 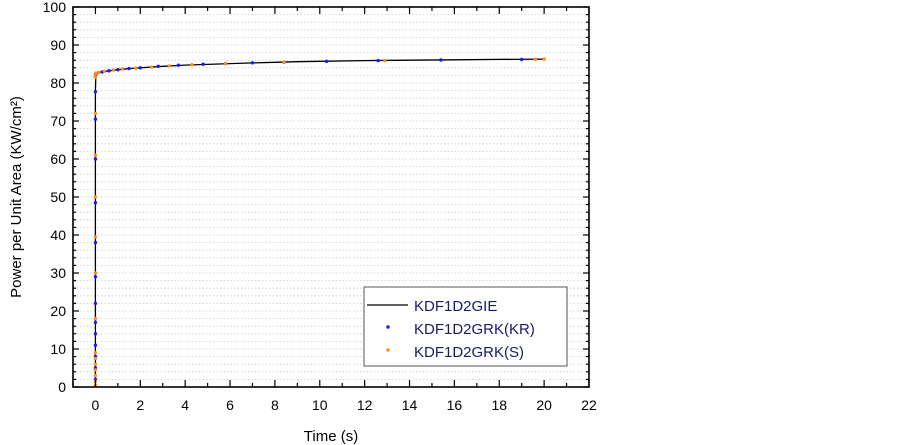 I want to click on legend-dot-kr, so click(x=388, y=327).